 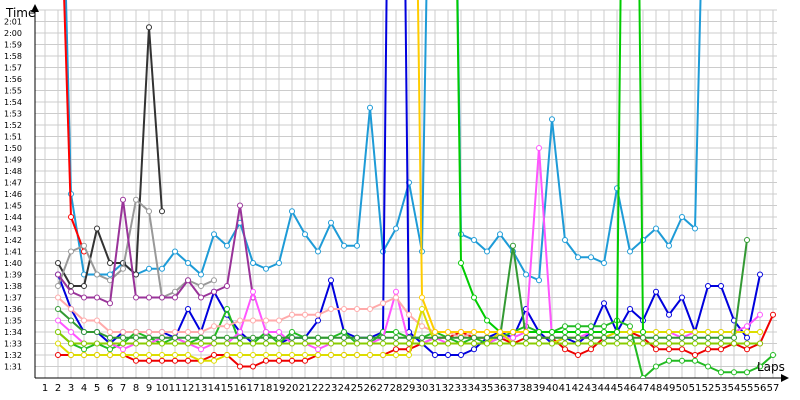 I want to click on y-tick-label: 1:41, so click(x=13, y=252).